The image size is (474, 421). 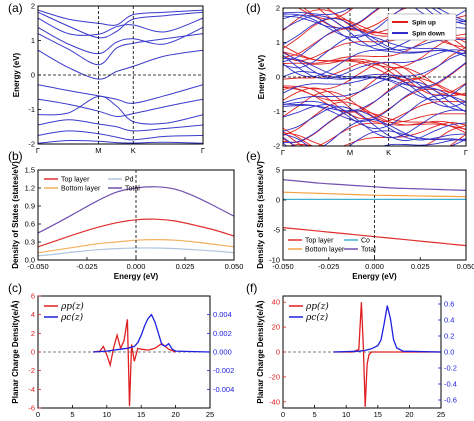 I want to click on y-tick-label-a-2: 0, so click(x=33, y=75).